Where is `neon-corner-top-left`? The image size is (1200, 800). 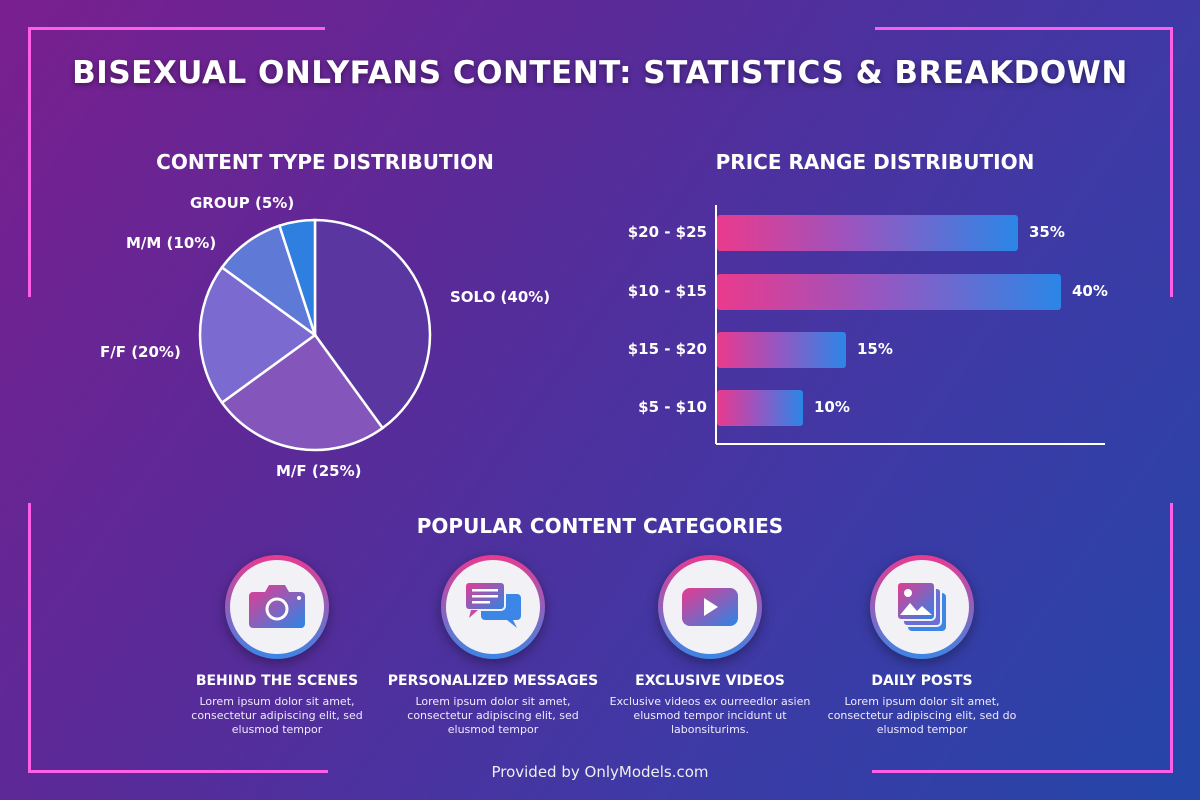 neon-corner-top-left is located at coordinates (176, 162).